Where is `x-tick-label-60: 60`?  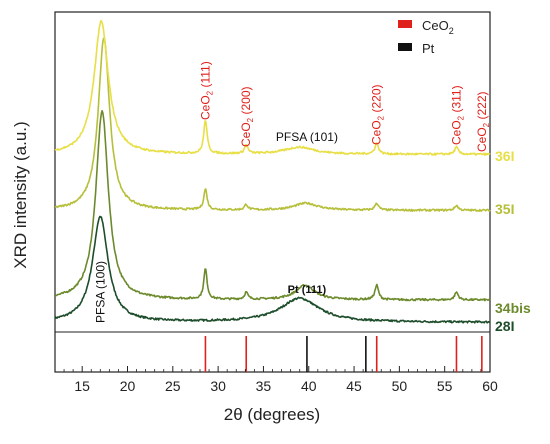
x-tick-label-60: 60 is located at coordinates (490, 386).